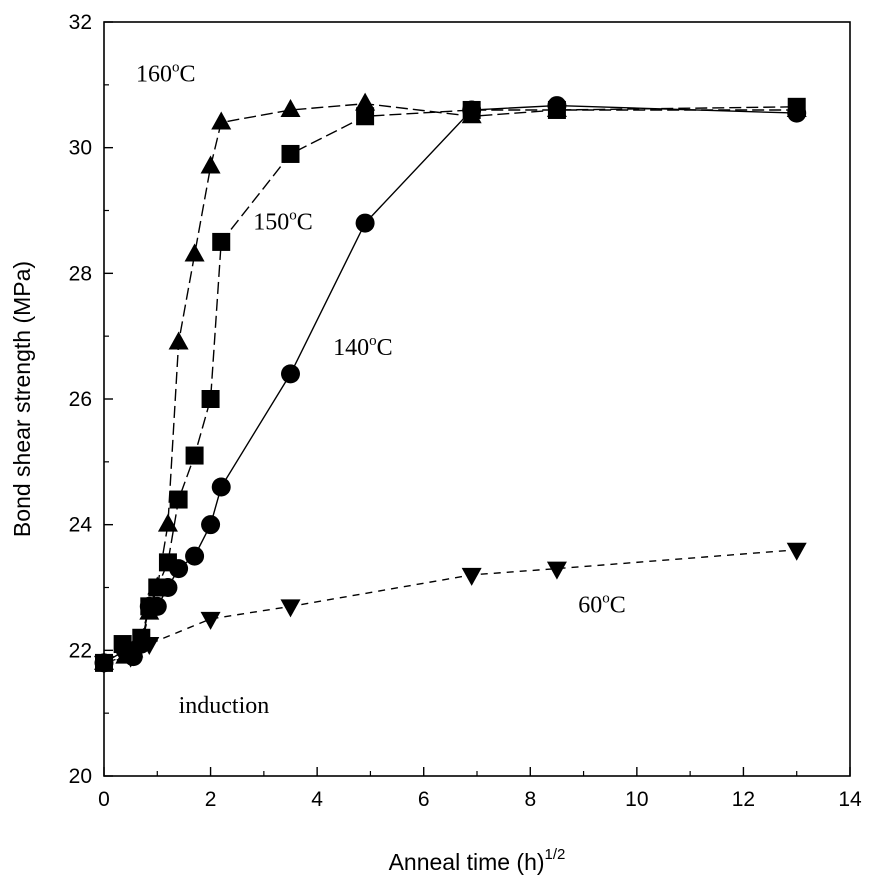  Describe the element at coordinates (80, 273) in the screenshot. I see `y-tick-label: 28` at that location.